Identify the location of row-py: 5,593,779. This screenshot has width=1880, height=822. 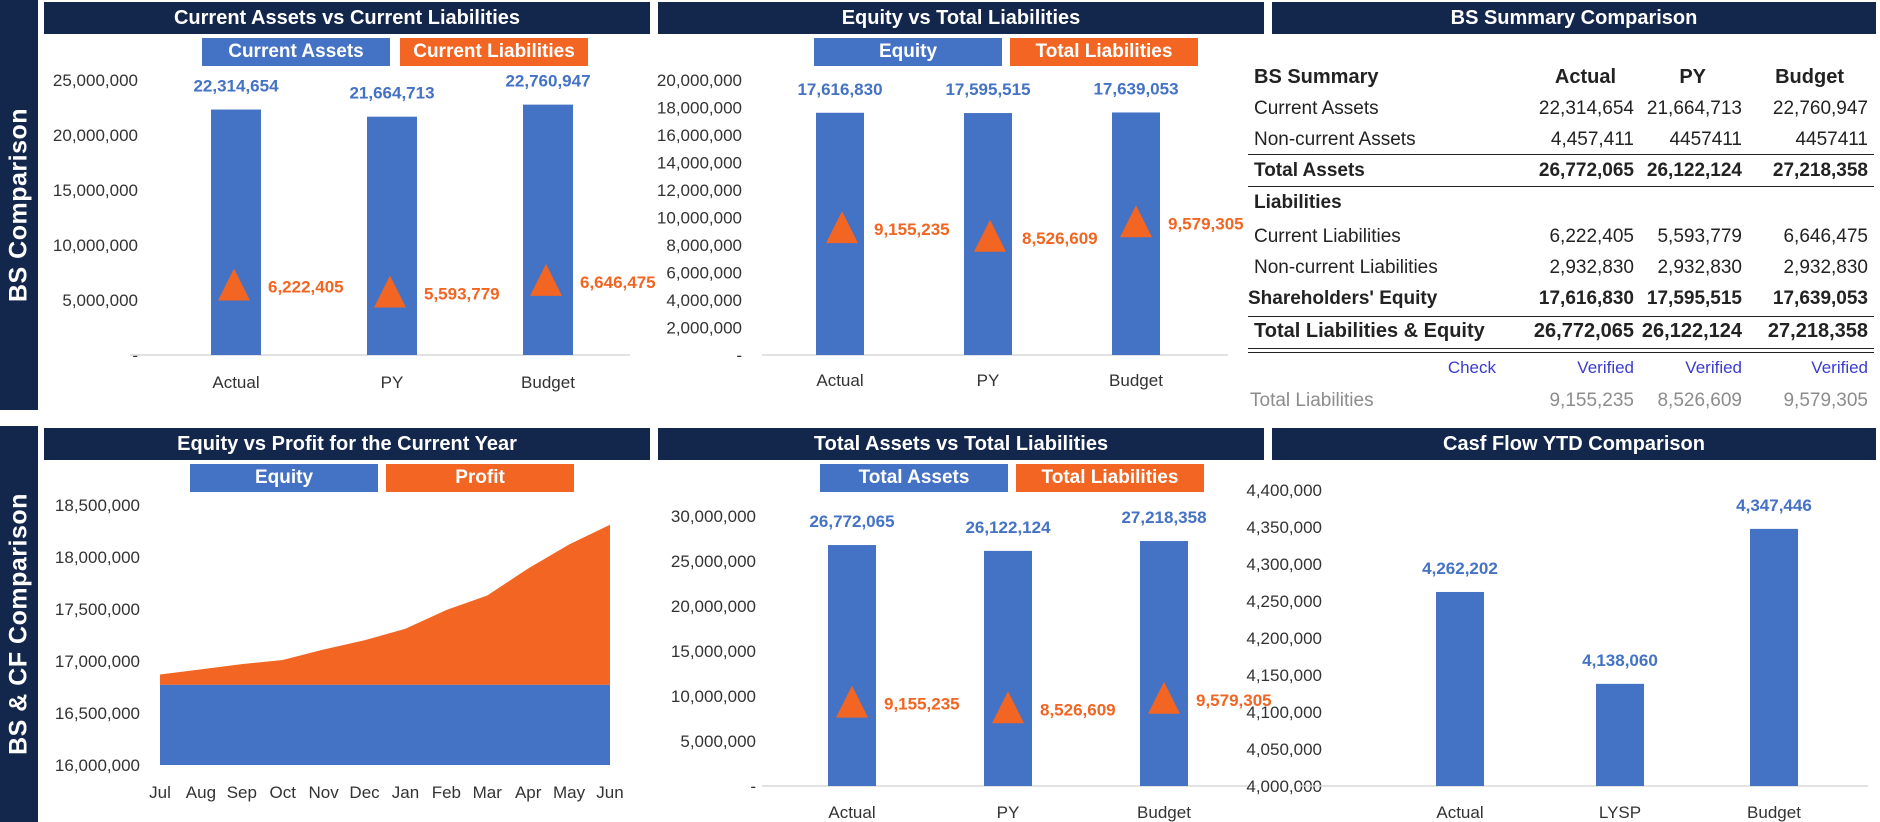
(1699, 236).